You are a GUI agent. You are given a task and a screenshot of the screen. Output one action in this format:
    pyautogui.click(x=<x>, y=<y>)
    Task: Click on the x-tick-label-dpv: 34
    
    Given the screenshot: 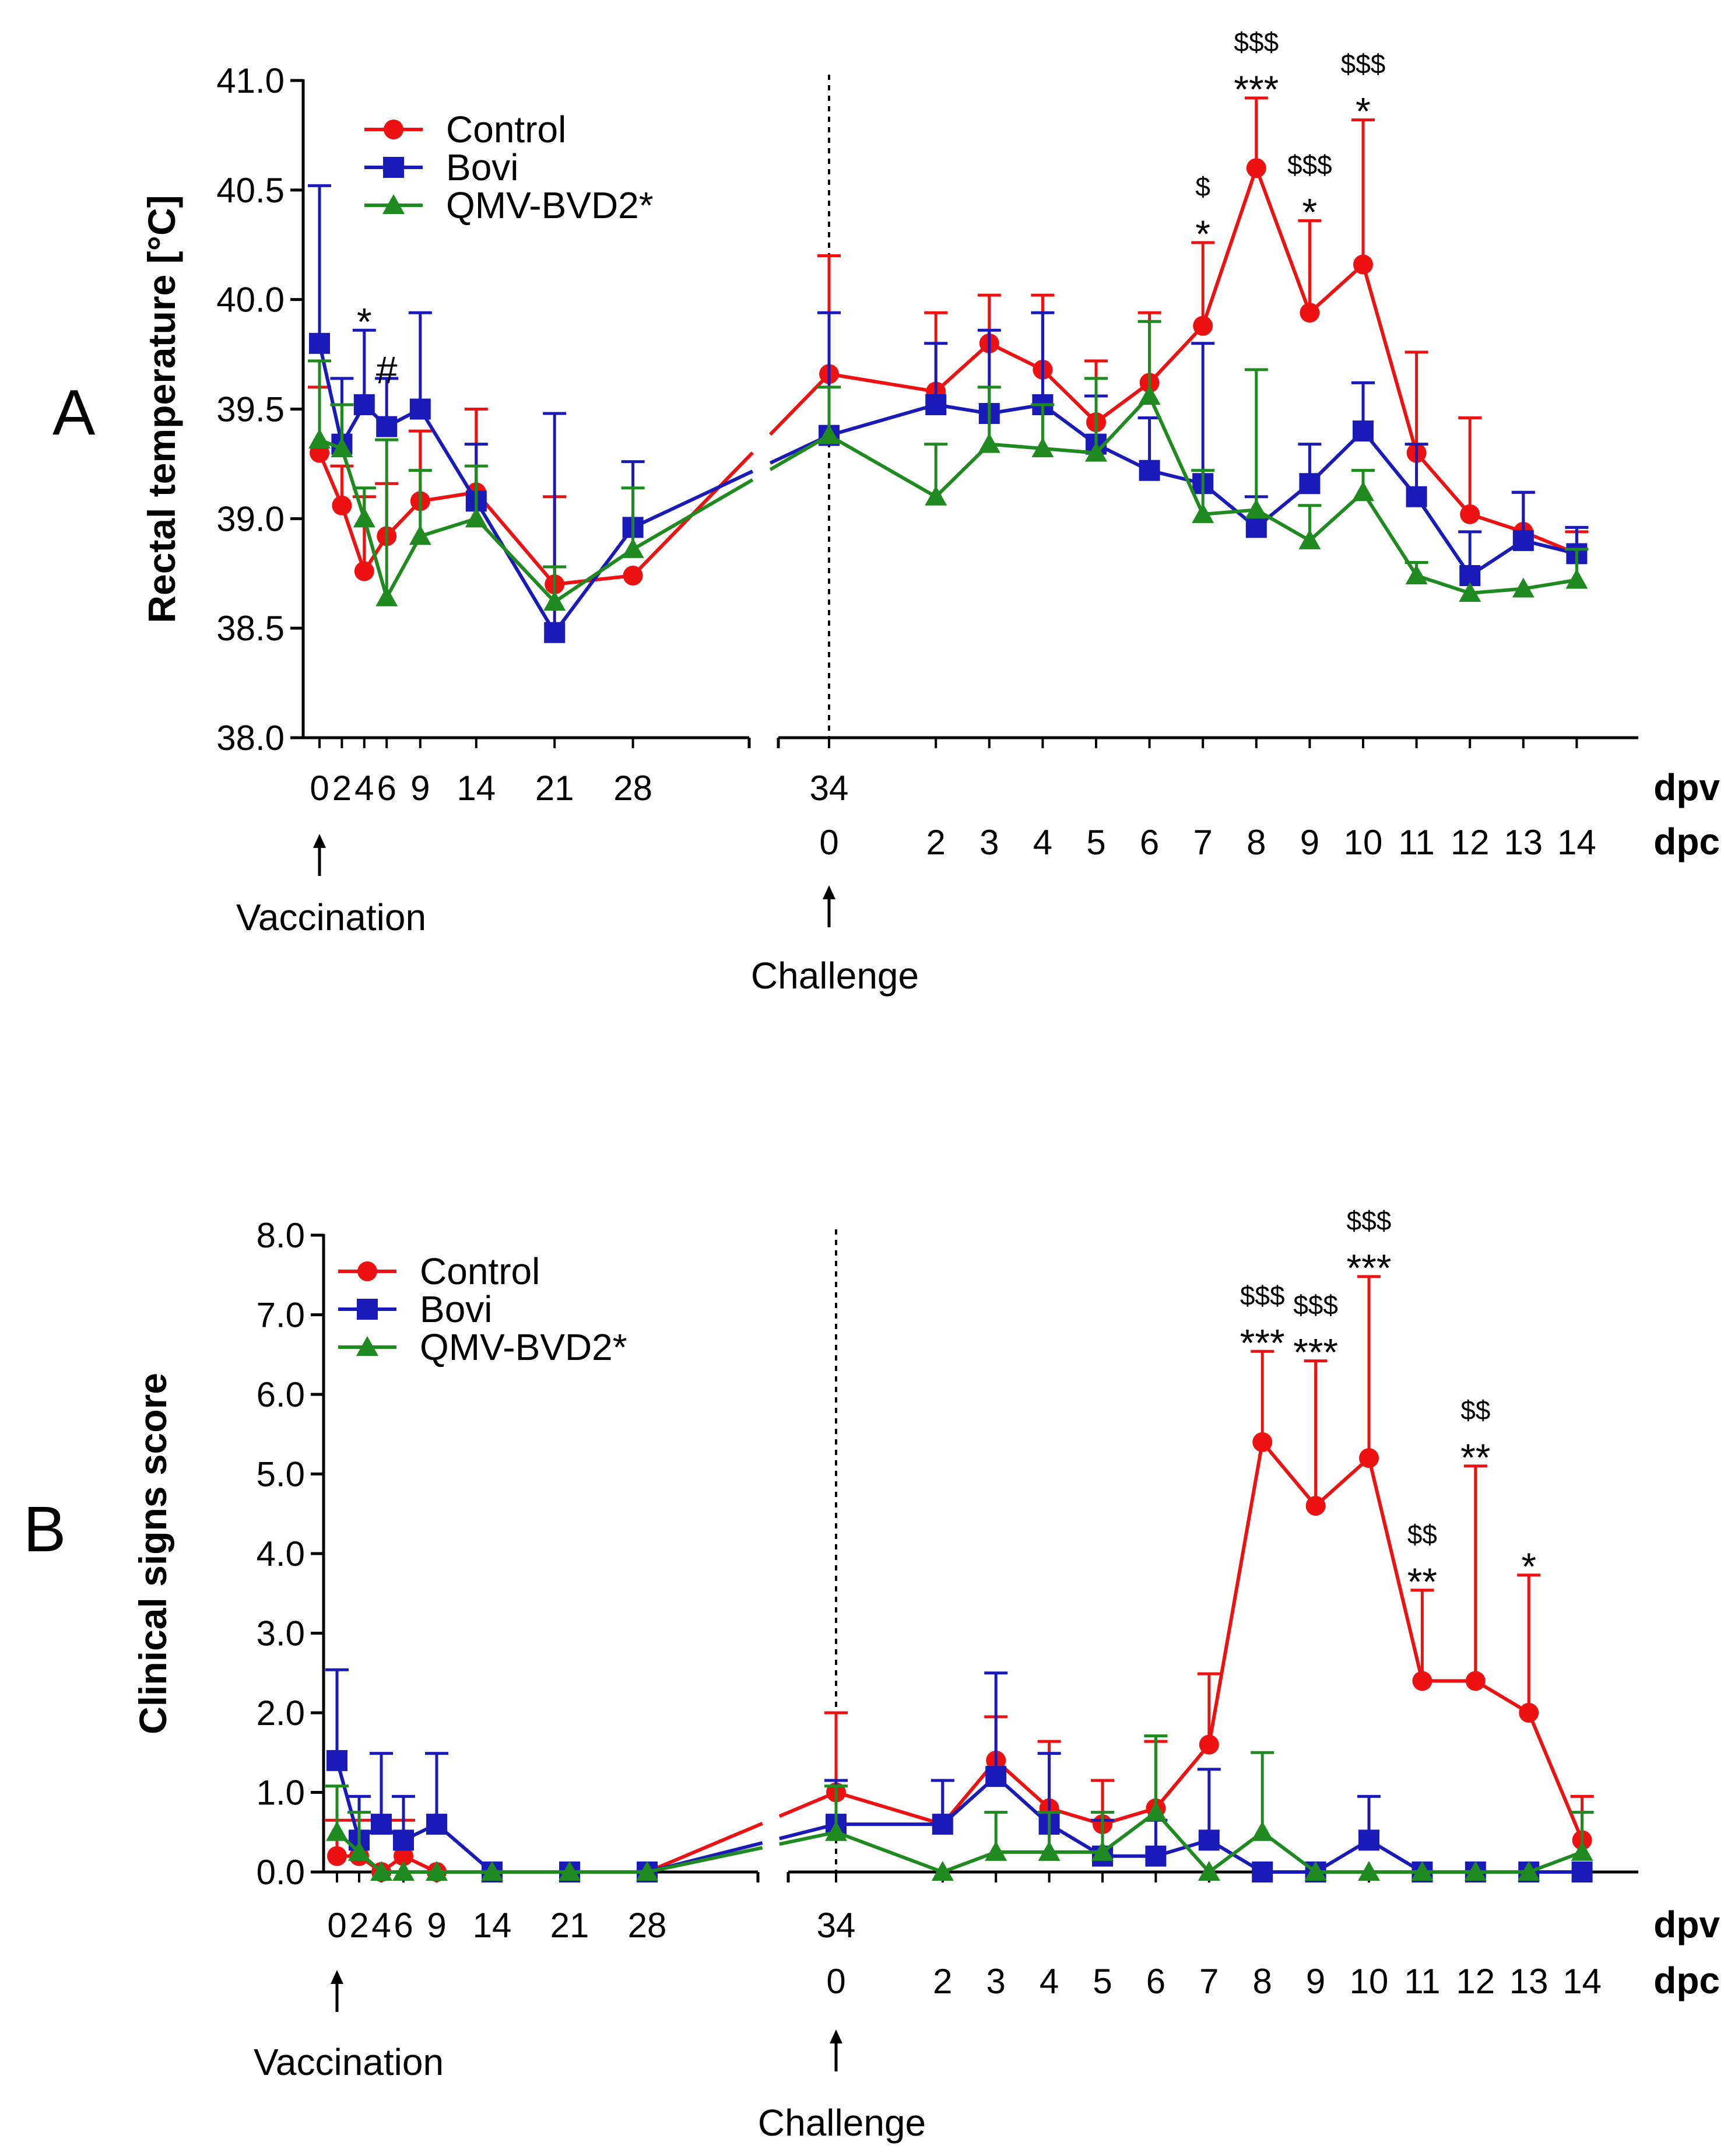 What is the action you would take?
    pyautogui.click(x=836, y=1926)
    